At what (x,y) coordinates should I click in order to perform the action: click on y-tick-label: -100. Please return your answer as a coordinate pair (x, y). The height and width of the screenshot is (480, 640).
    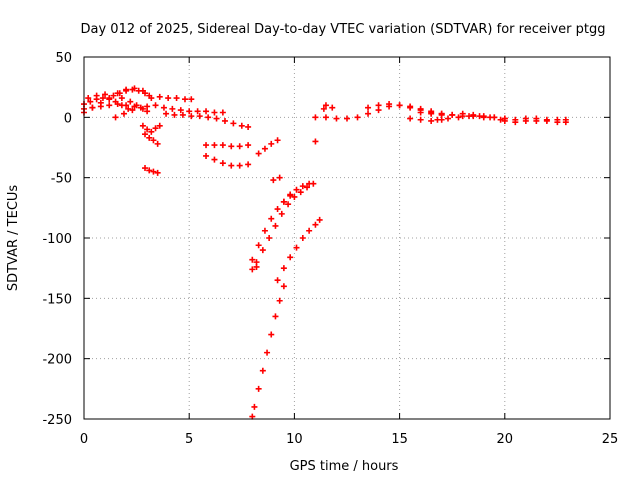
    Looking at the image, I should click on (57, 239).